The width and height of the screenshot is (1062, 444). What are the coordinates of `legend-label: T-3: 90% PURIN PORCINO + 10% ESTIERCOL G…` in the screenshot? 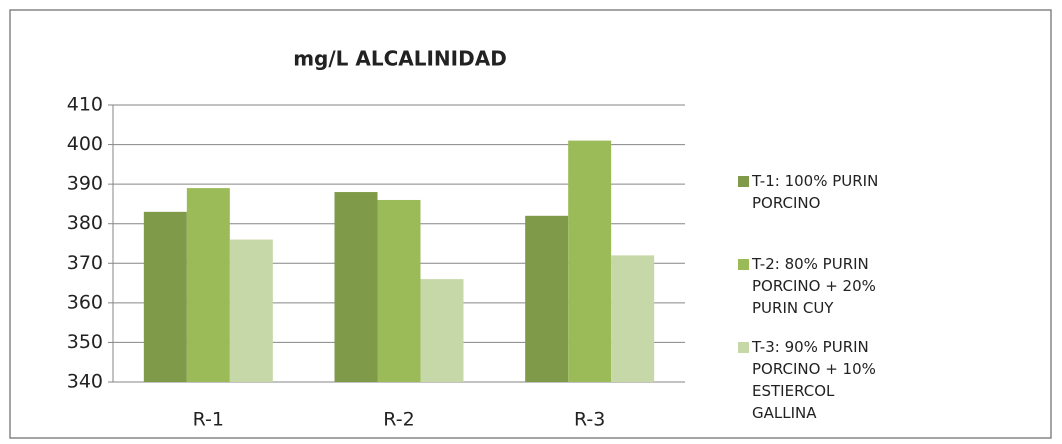 It's located at (814, 380).